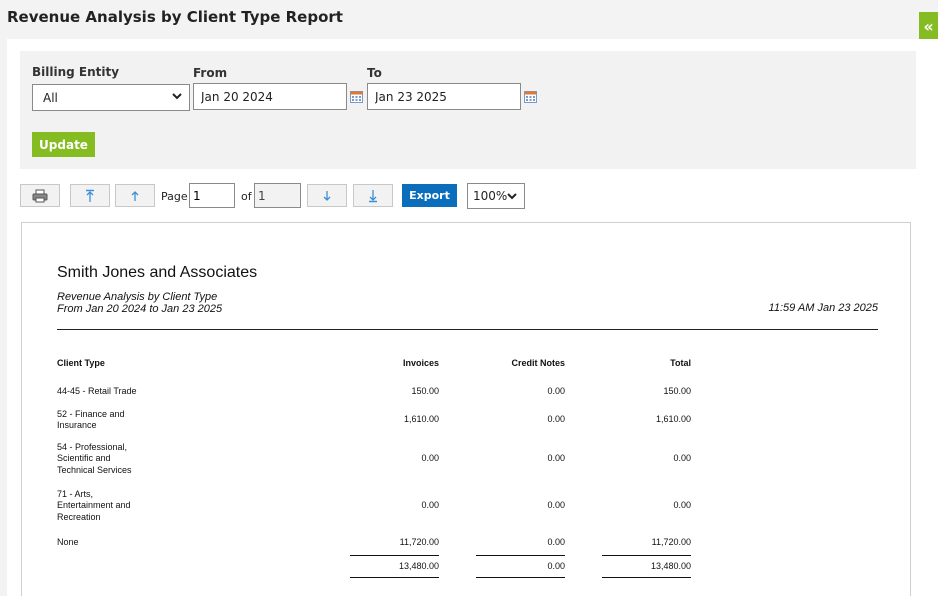  Describe the element at coordinates (538, 363) in the screenshot. I see `column-header-credit-notes: Credit Notes` at that location.